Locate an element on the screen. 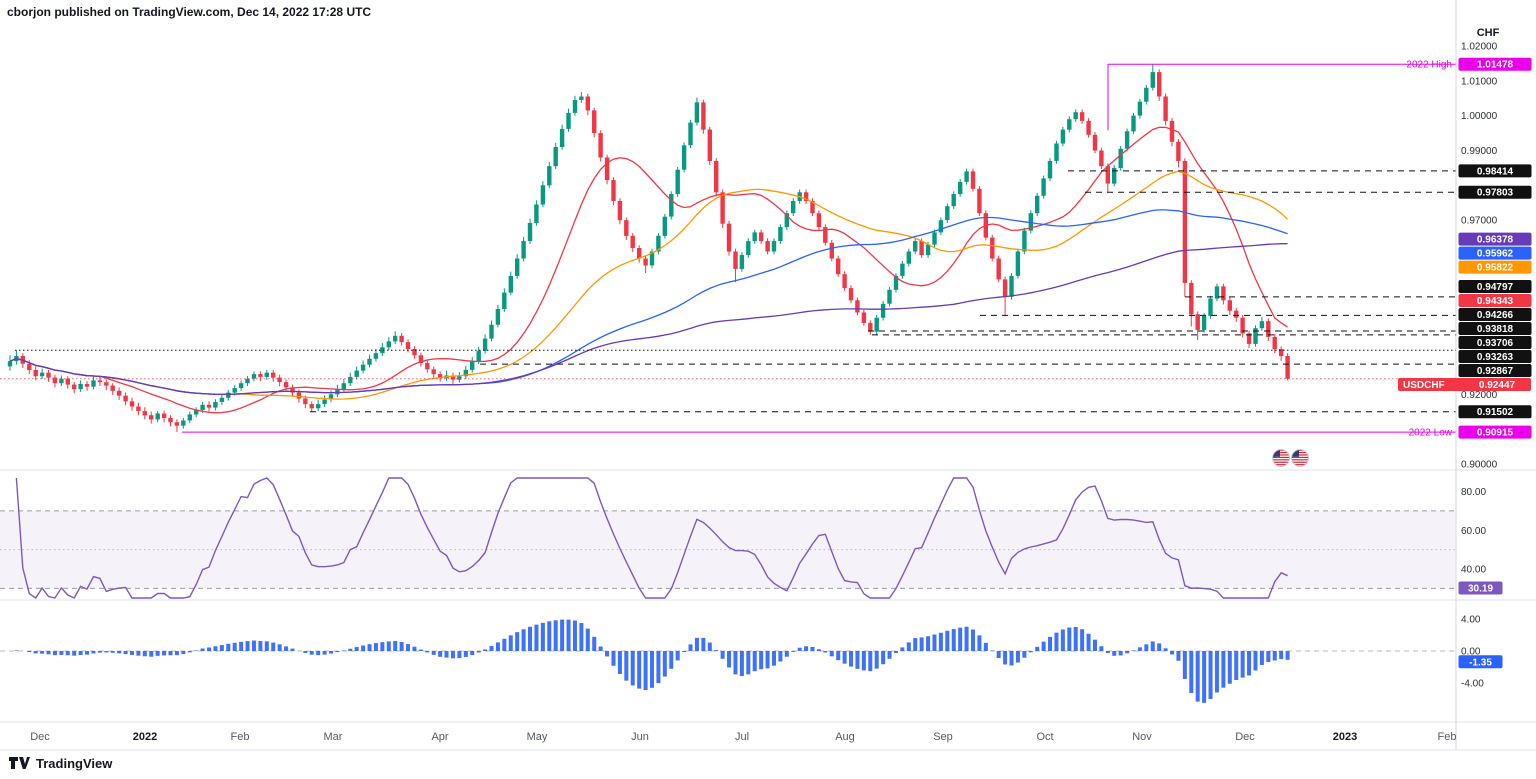 This screenshot has width=1536, height=779. svg-text: 0.96378 is located at coordinates (1495, 240).